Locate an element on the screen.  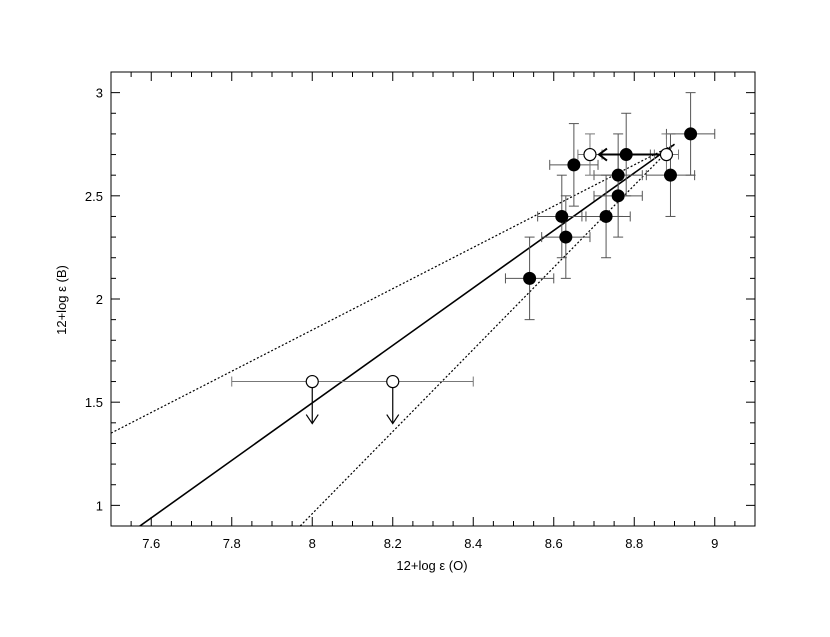
x-tick-label: 7.8 is located at coordinates (232, 543).